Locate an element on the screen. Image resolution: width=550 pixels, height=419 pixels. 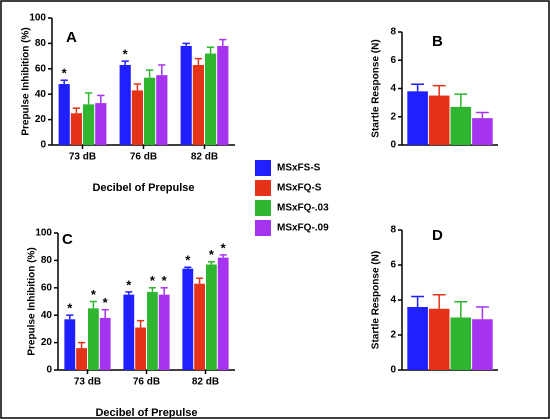
panel-label: A is located at coordinates (71, 37).